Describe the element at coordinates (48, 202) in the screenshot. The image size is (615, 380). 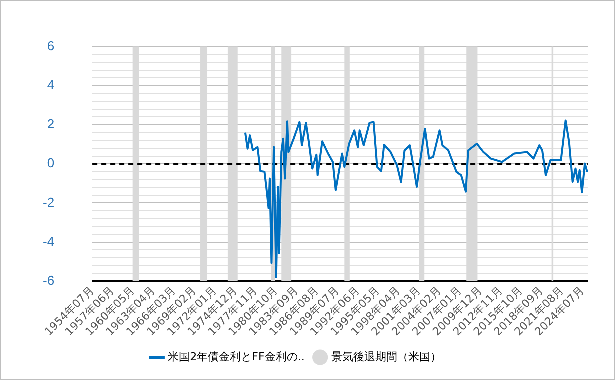
I see `y-tick-label: -2` at that location.